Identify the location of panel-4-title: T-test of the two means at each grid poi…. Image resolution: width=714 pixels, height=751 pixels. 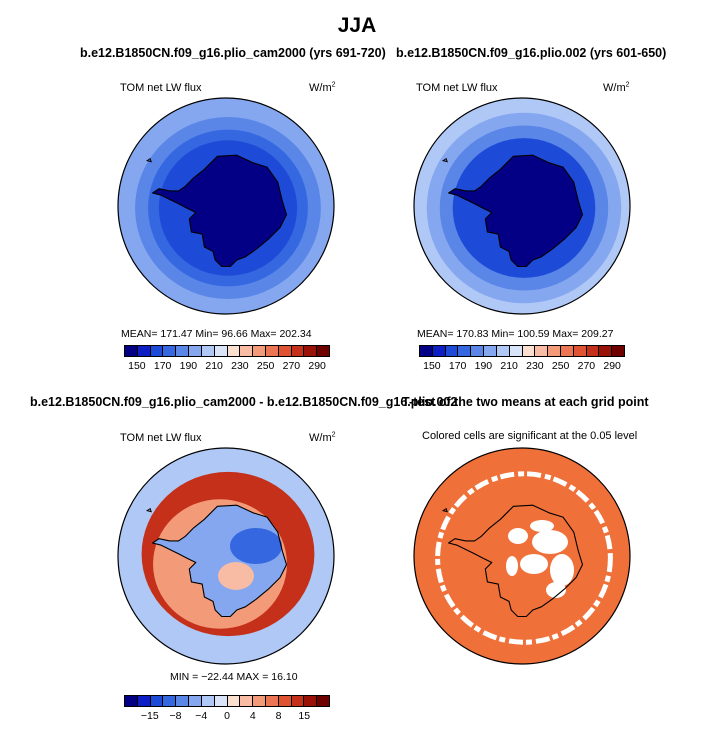
(525, 402).